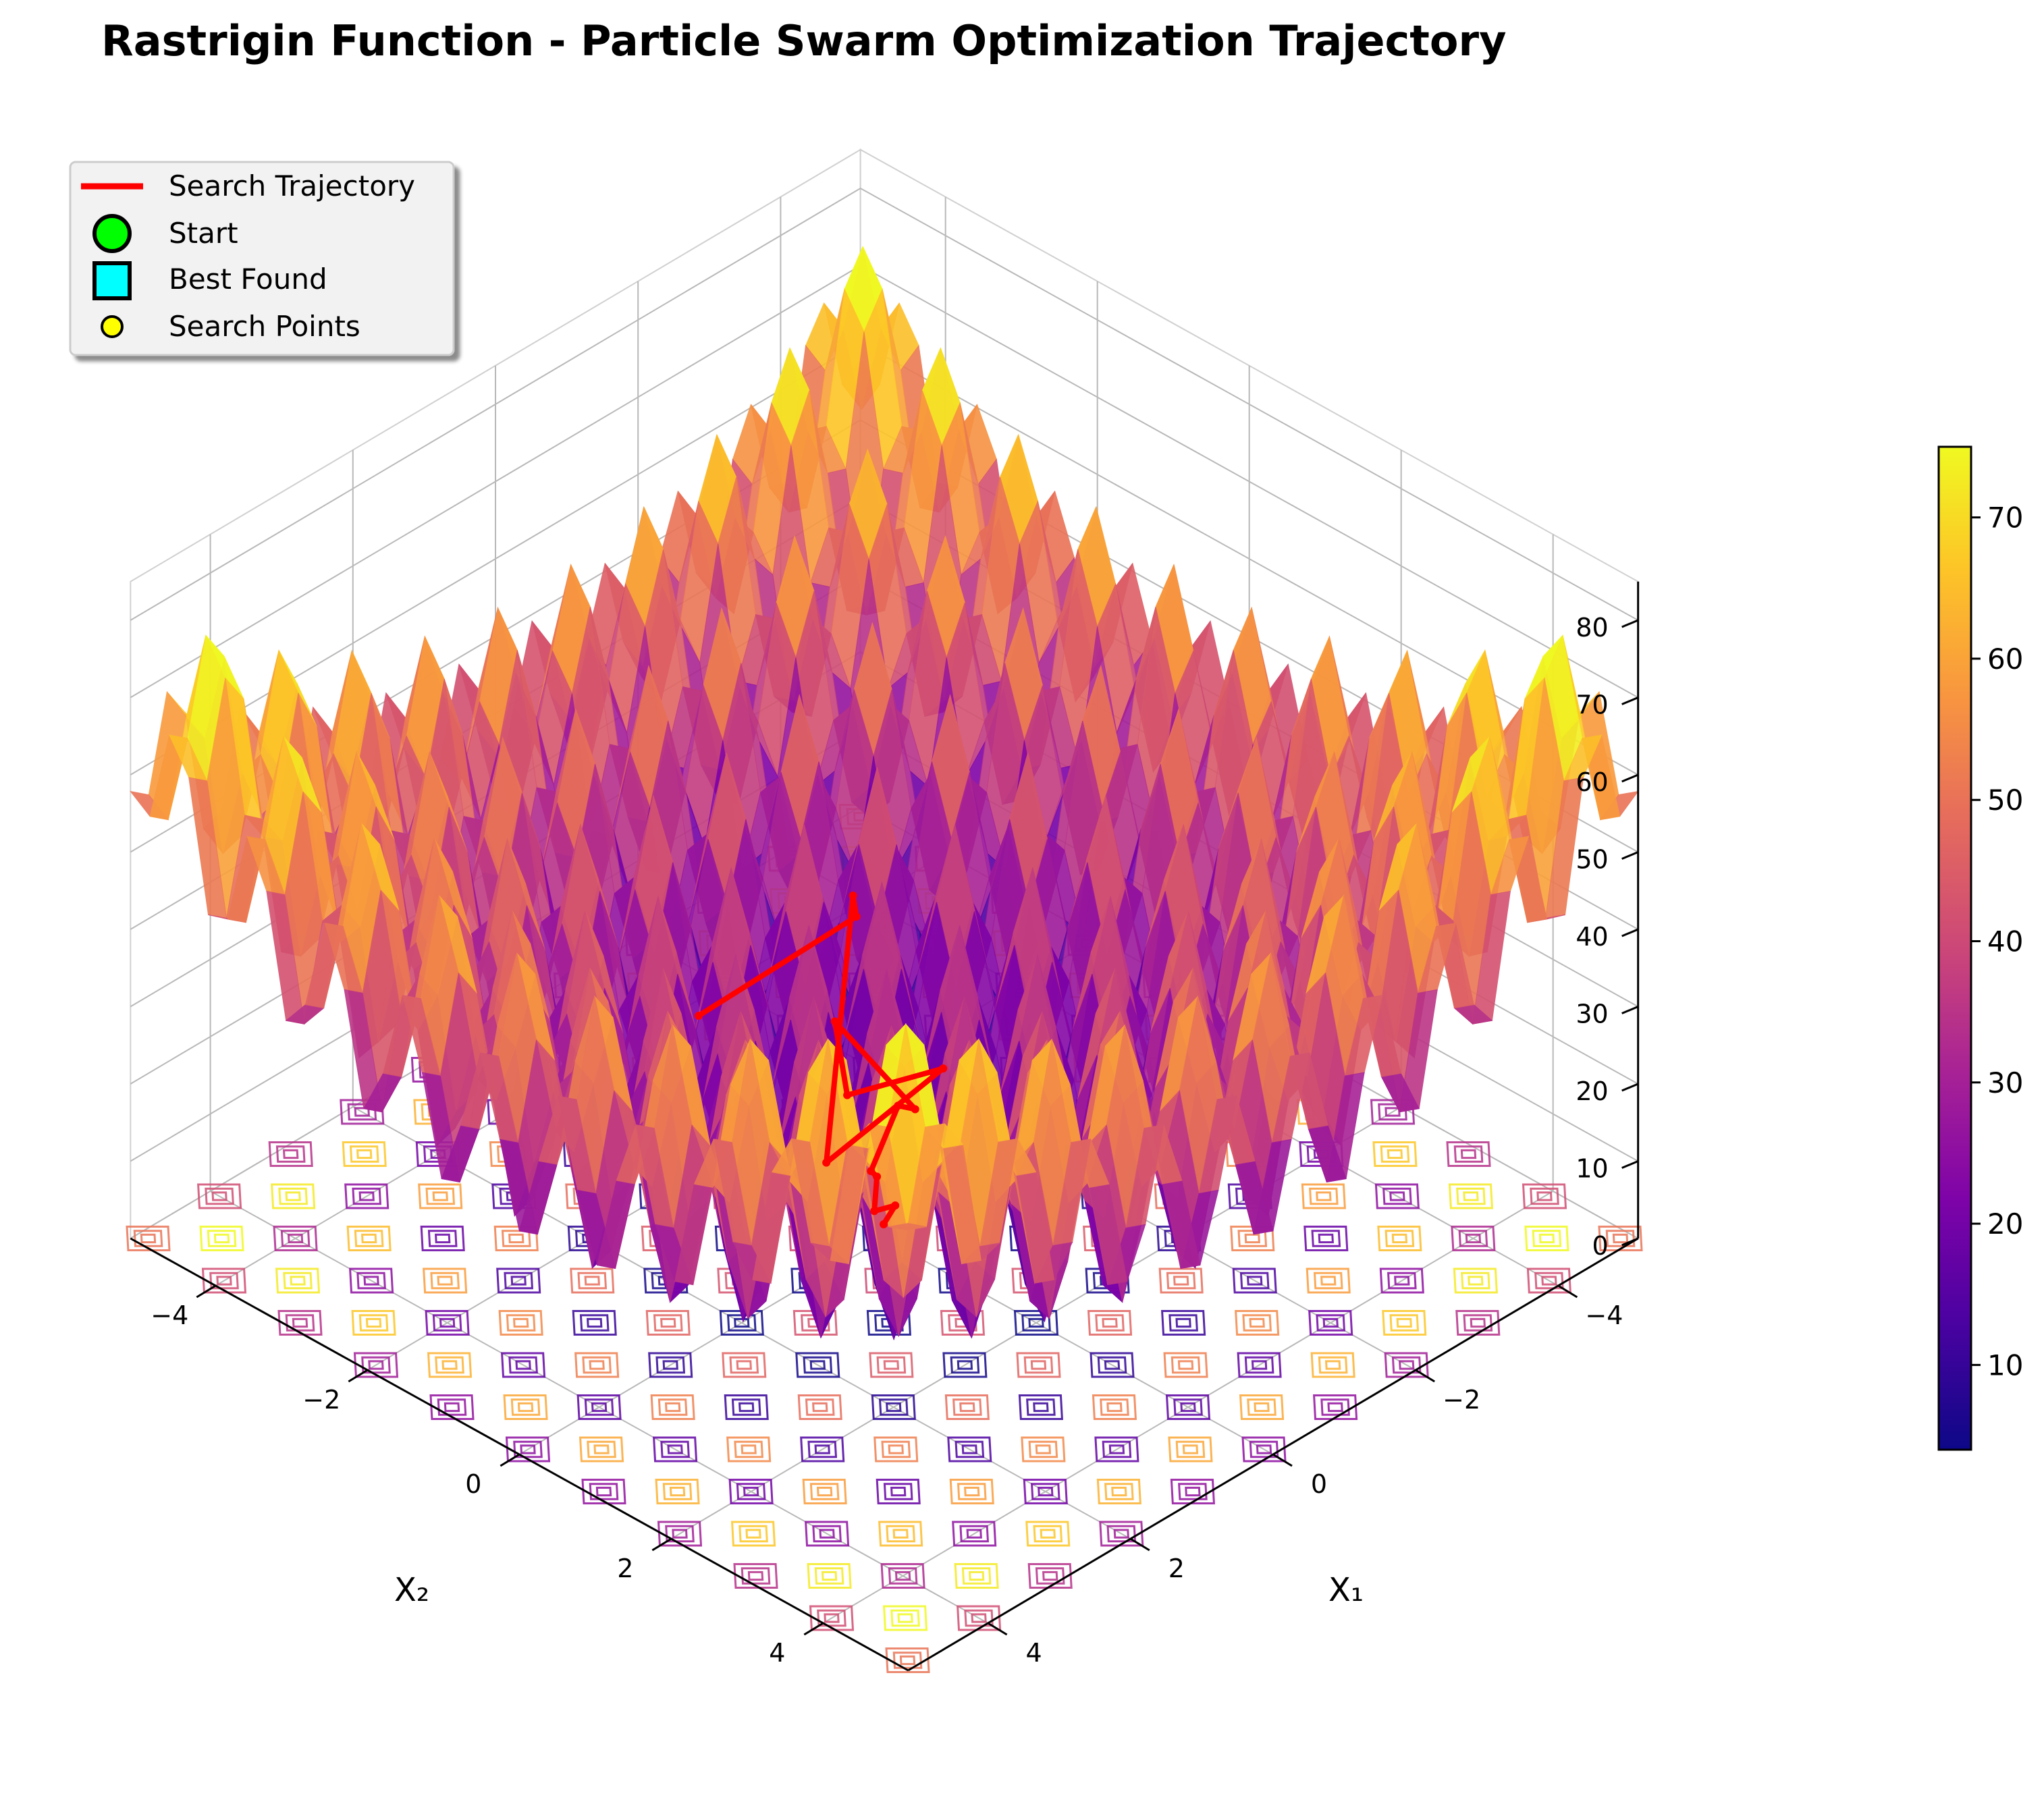 This screenshot has width=2044, height=1802. Describe the element at coordinates (264, 326) in the screenshot. I see `legend-label-points: Search Points` at that location.